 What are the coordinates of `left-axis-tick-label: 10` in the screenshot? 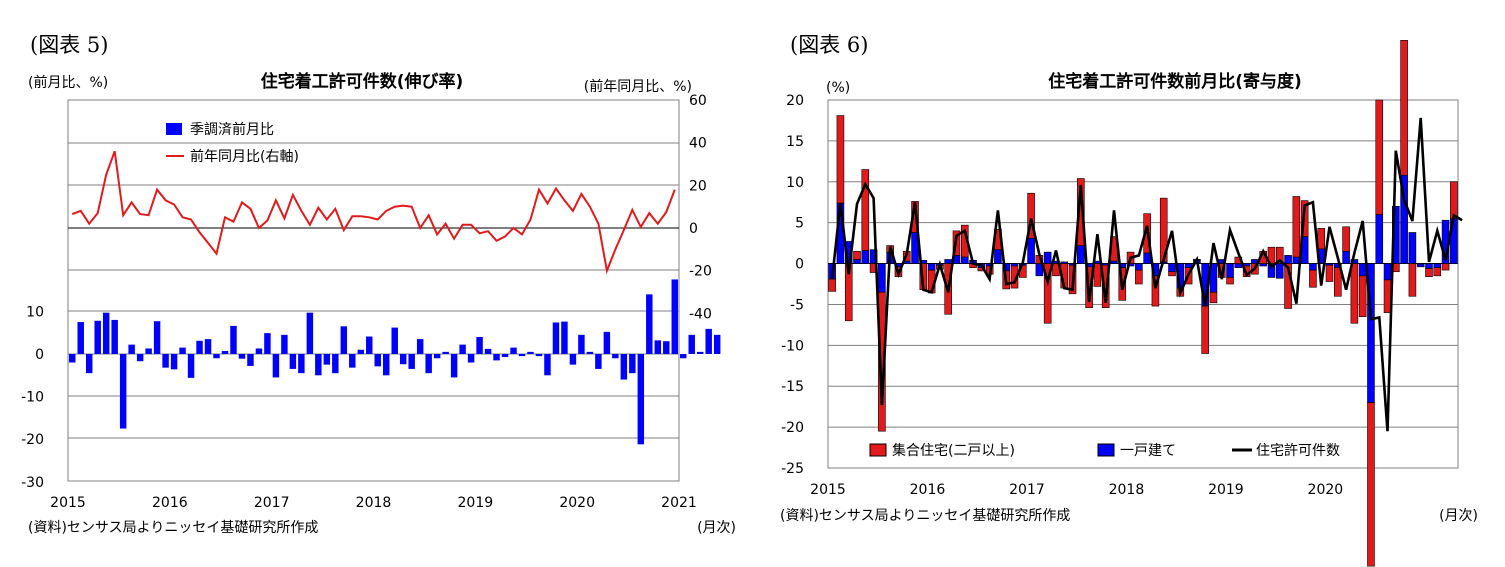 It's located at (35, 312).